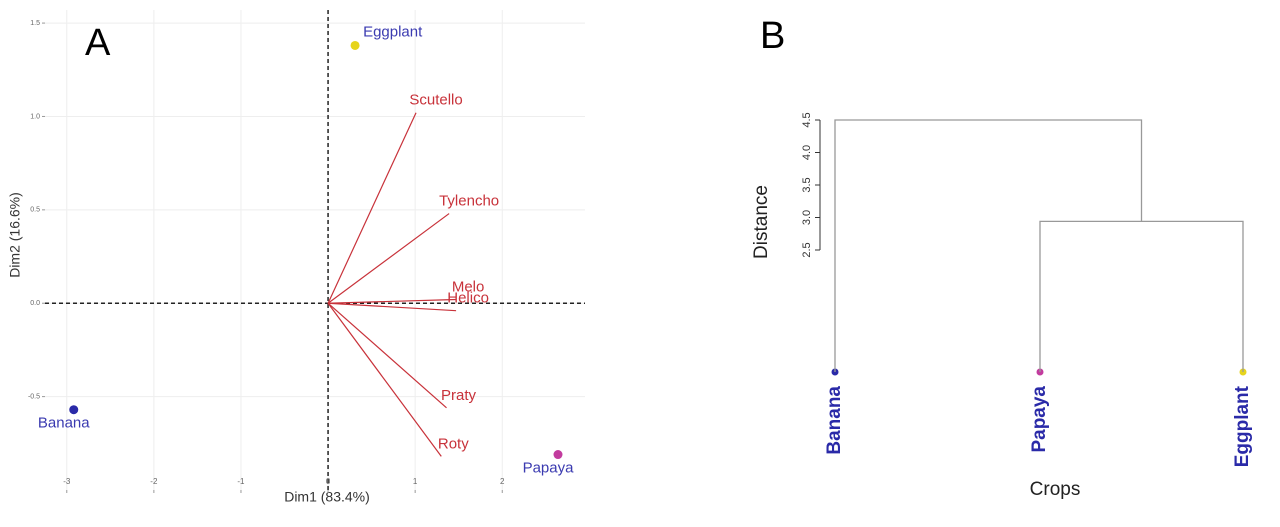  What do you see at coordinates (772, 36) in the screenshot?
I see `panel-label: B` at bounding box center [772, 36].